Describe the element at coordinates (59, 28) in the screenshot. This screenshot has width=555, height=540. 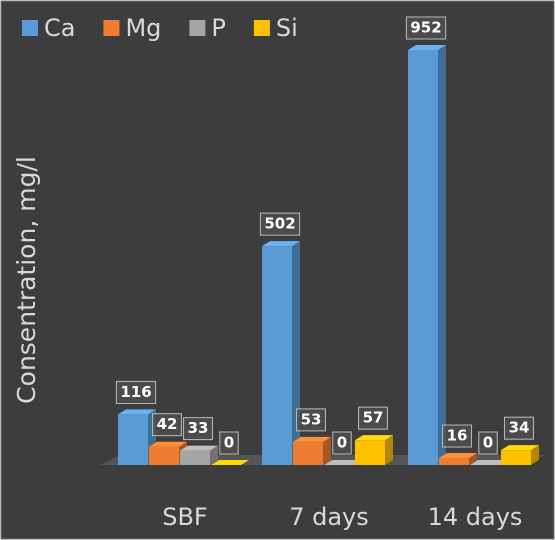
I see `legend-label: Ca` at that location.